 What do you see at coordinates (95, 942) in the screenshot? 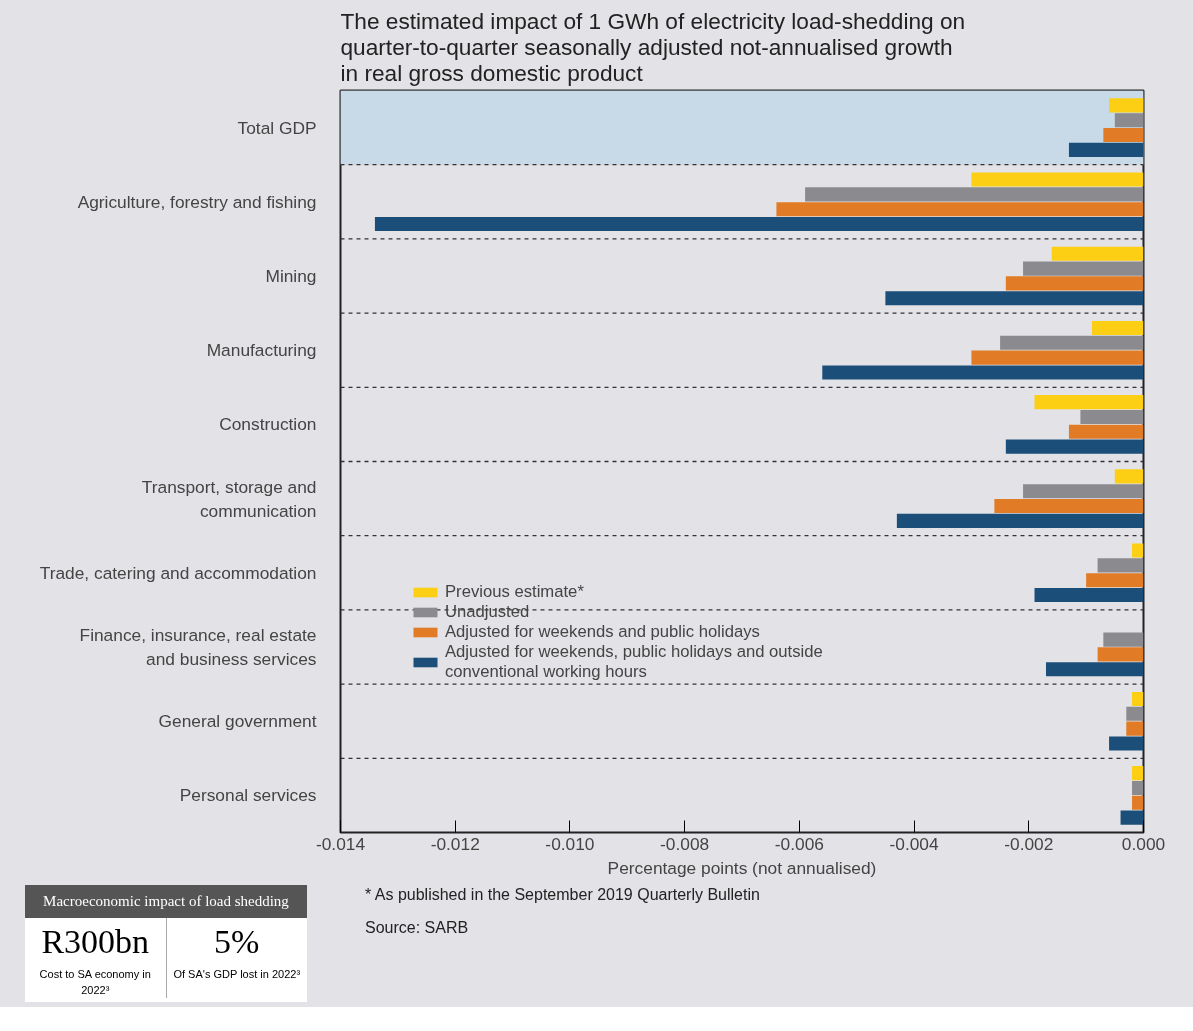
I see `text: R300bn` at bounding box center [95, 942].